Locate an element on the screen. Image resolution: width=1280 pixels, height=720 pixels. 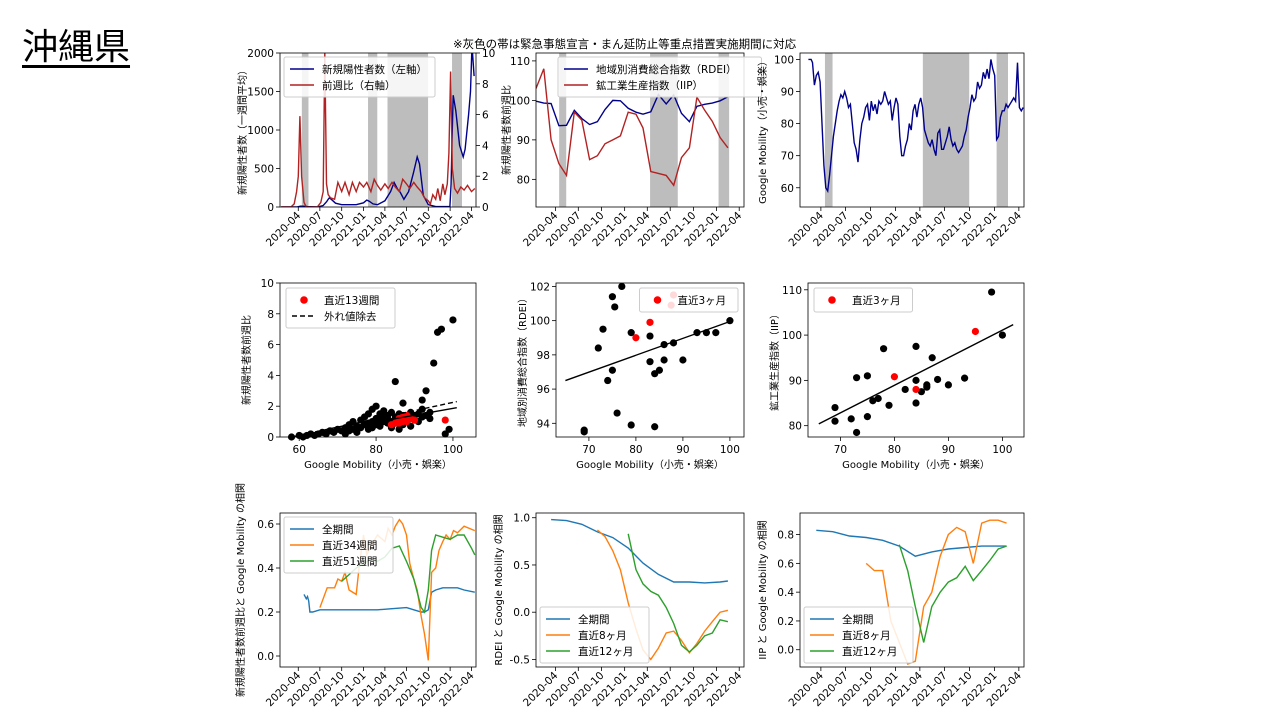
x-axis-label: Google Mobility（小売・娯楽） is located at coordinates (650, 464).